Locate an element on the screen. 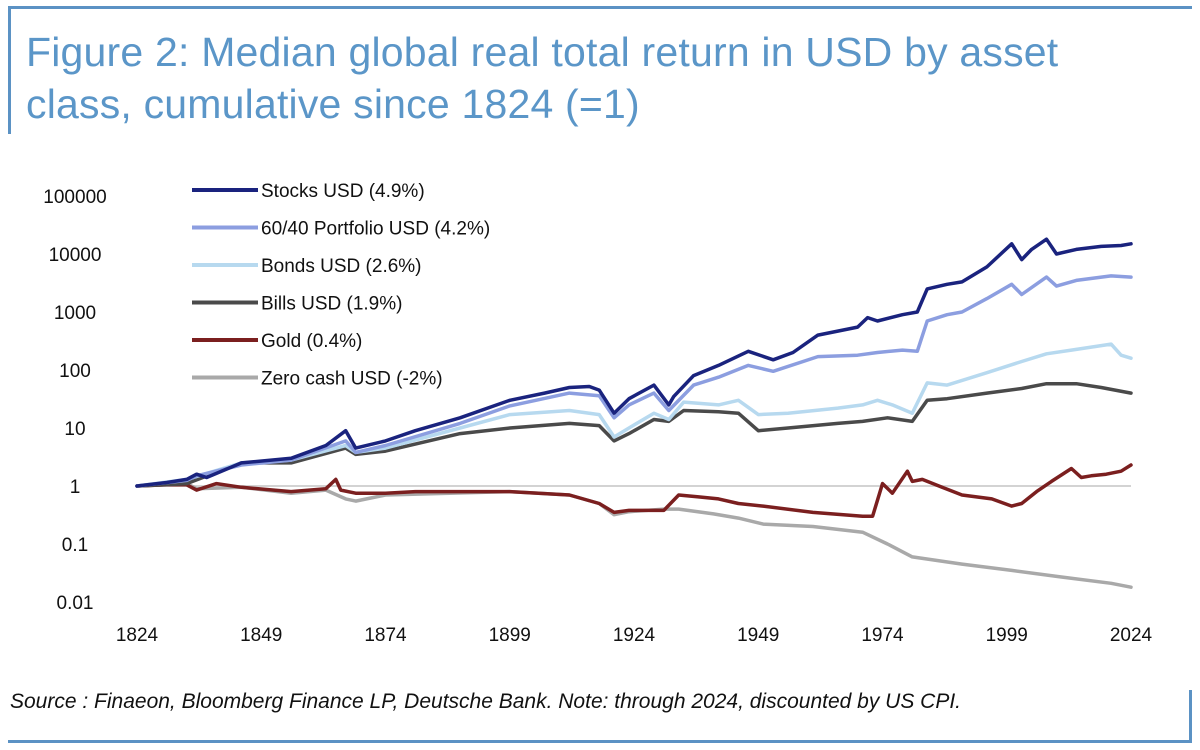 This screenshot has height=750, width=1200. legend-label: Bonds USD (2.6%) is located at coordinates (341, 266).